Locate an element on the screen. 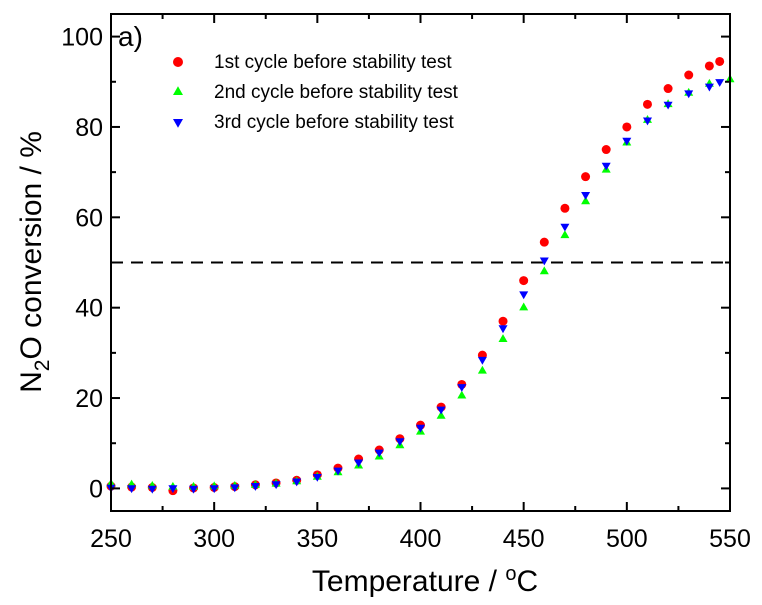 This screenshot has width=762, height=605. legend-label: 1st cycle before stability test is located at coordinates (333, 62).